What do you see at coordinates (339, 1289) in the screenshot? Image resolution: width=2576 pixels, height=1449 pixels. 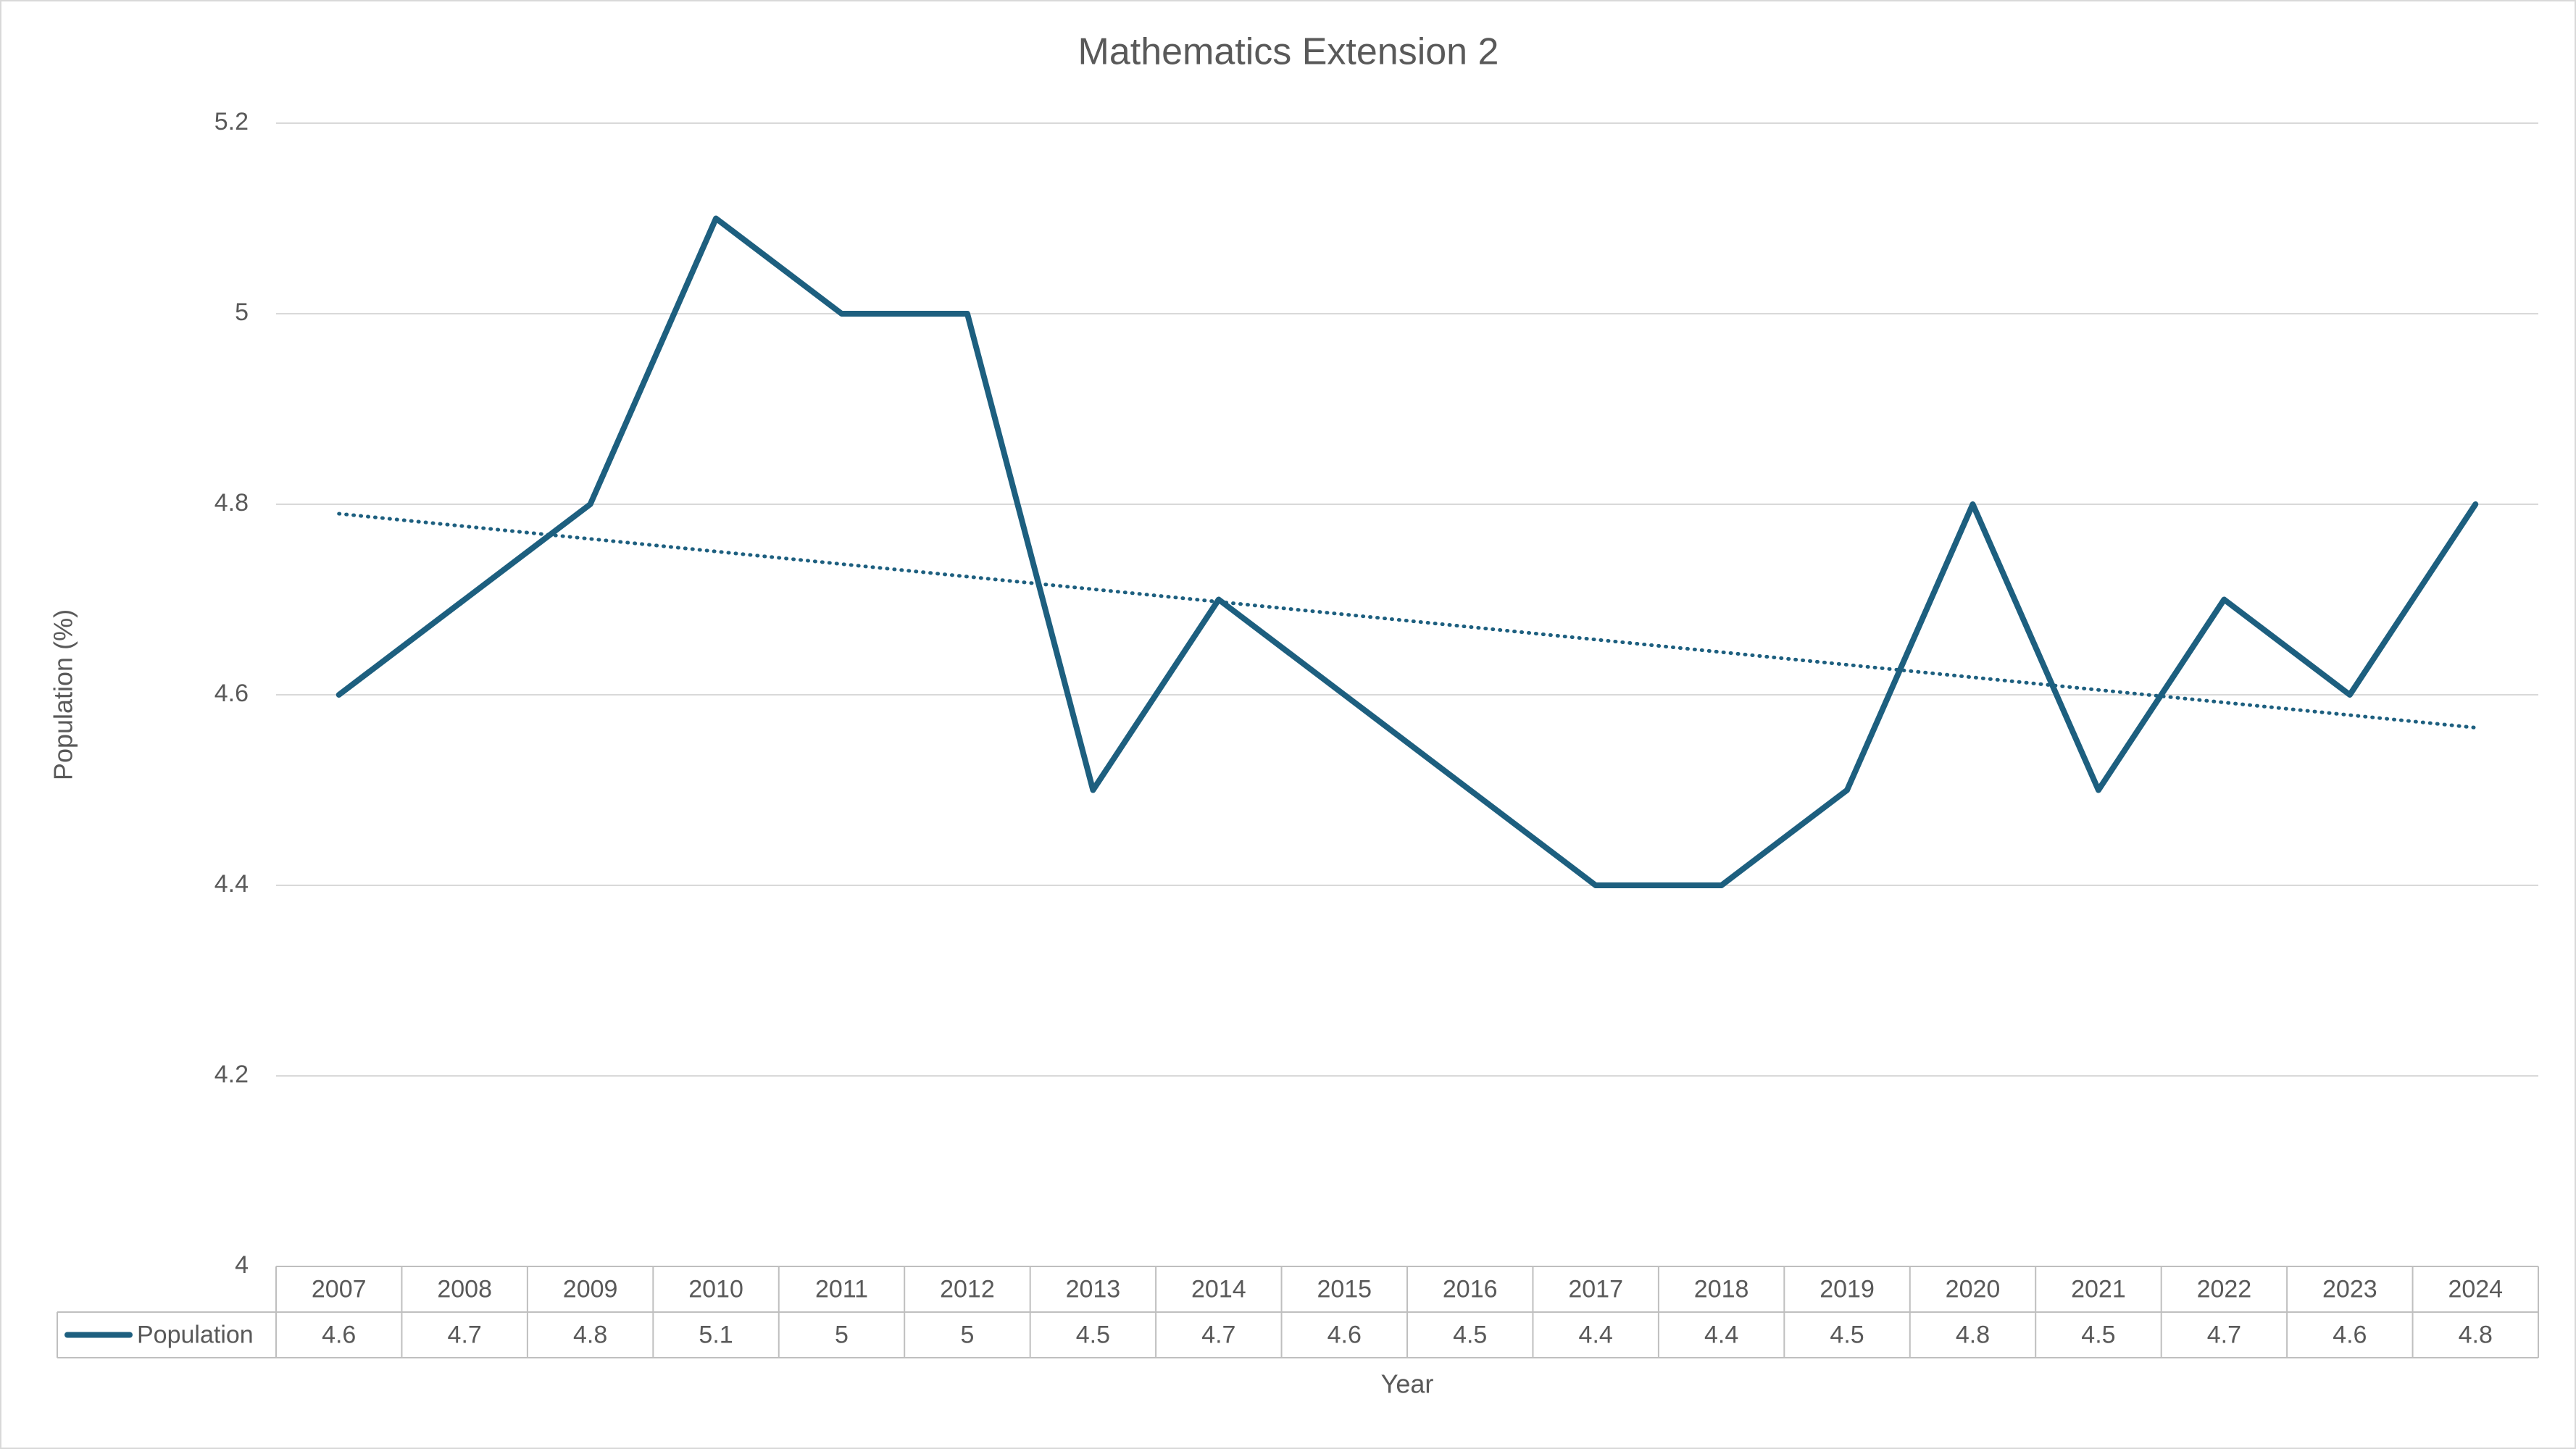 I see `x-tick-label: 2007` at bounding box center [339, 1289].